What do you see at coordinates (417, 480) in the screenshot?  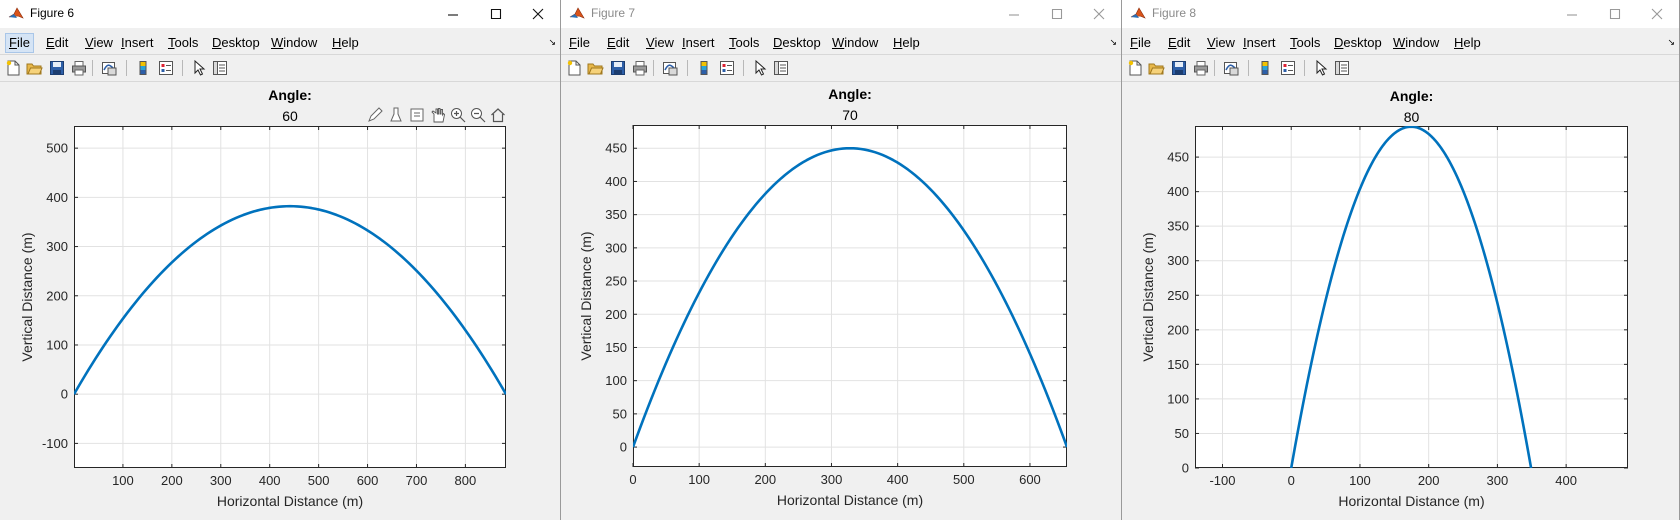 I see `x-tick-label: 700` at bounding box center [417, 480].